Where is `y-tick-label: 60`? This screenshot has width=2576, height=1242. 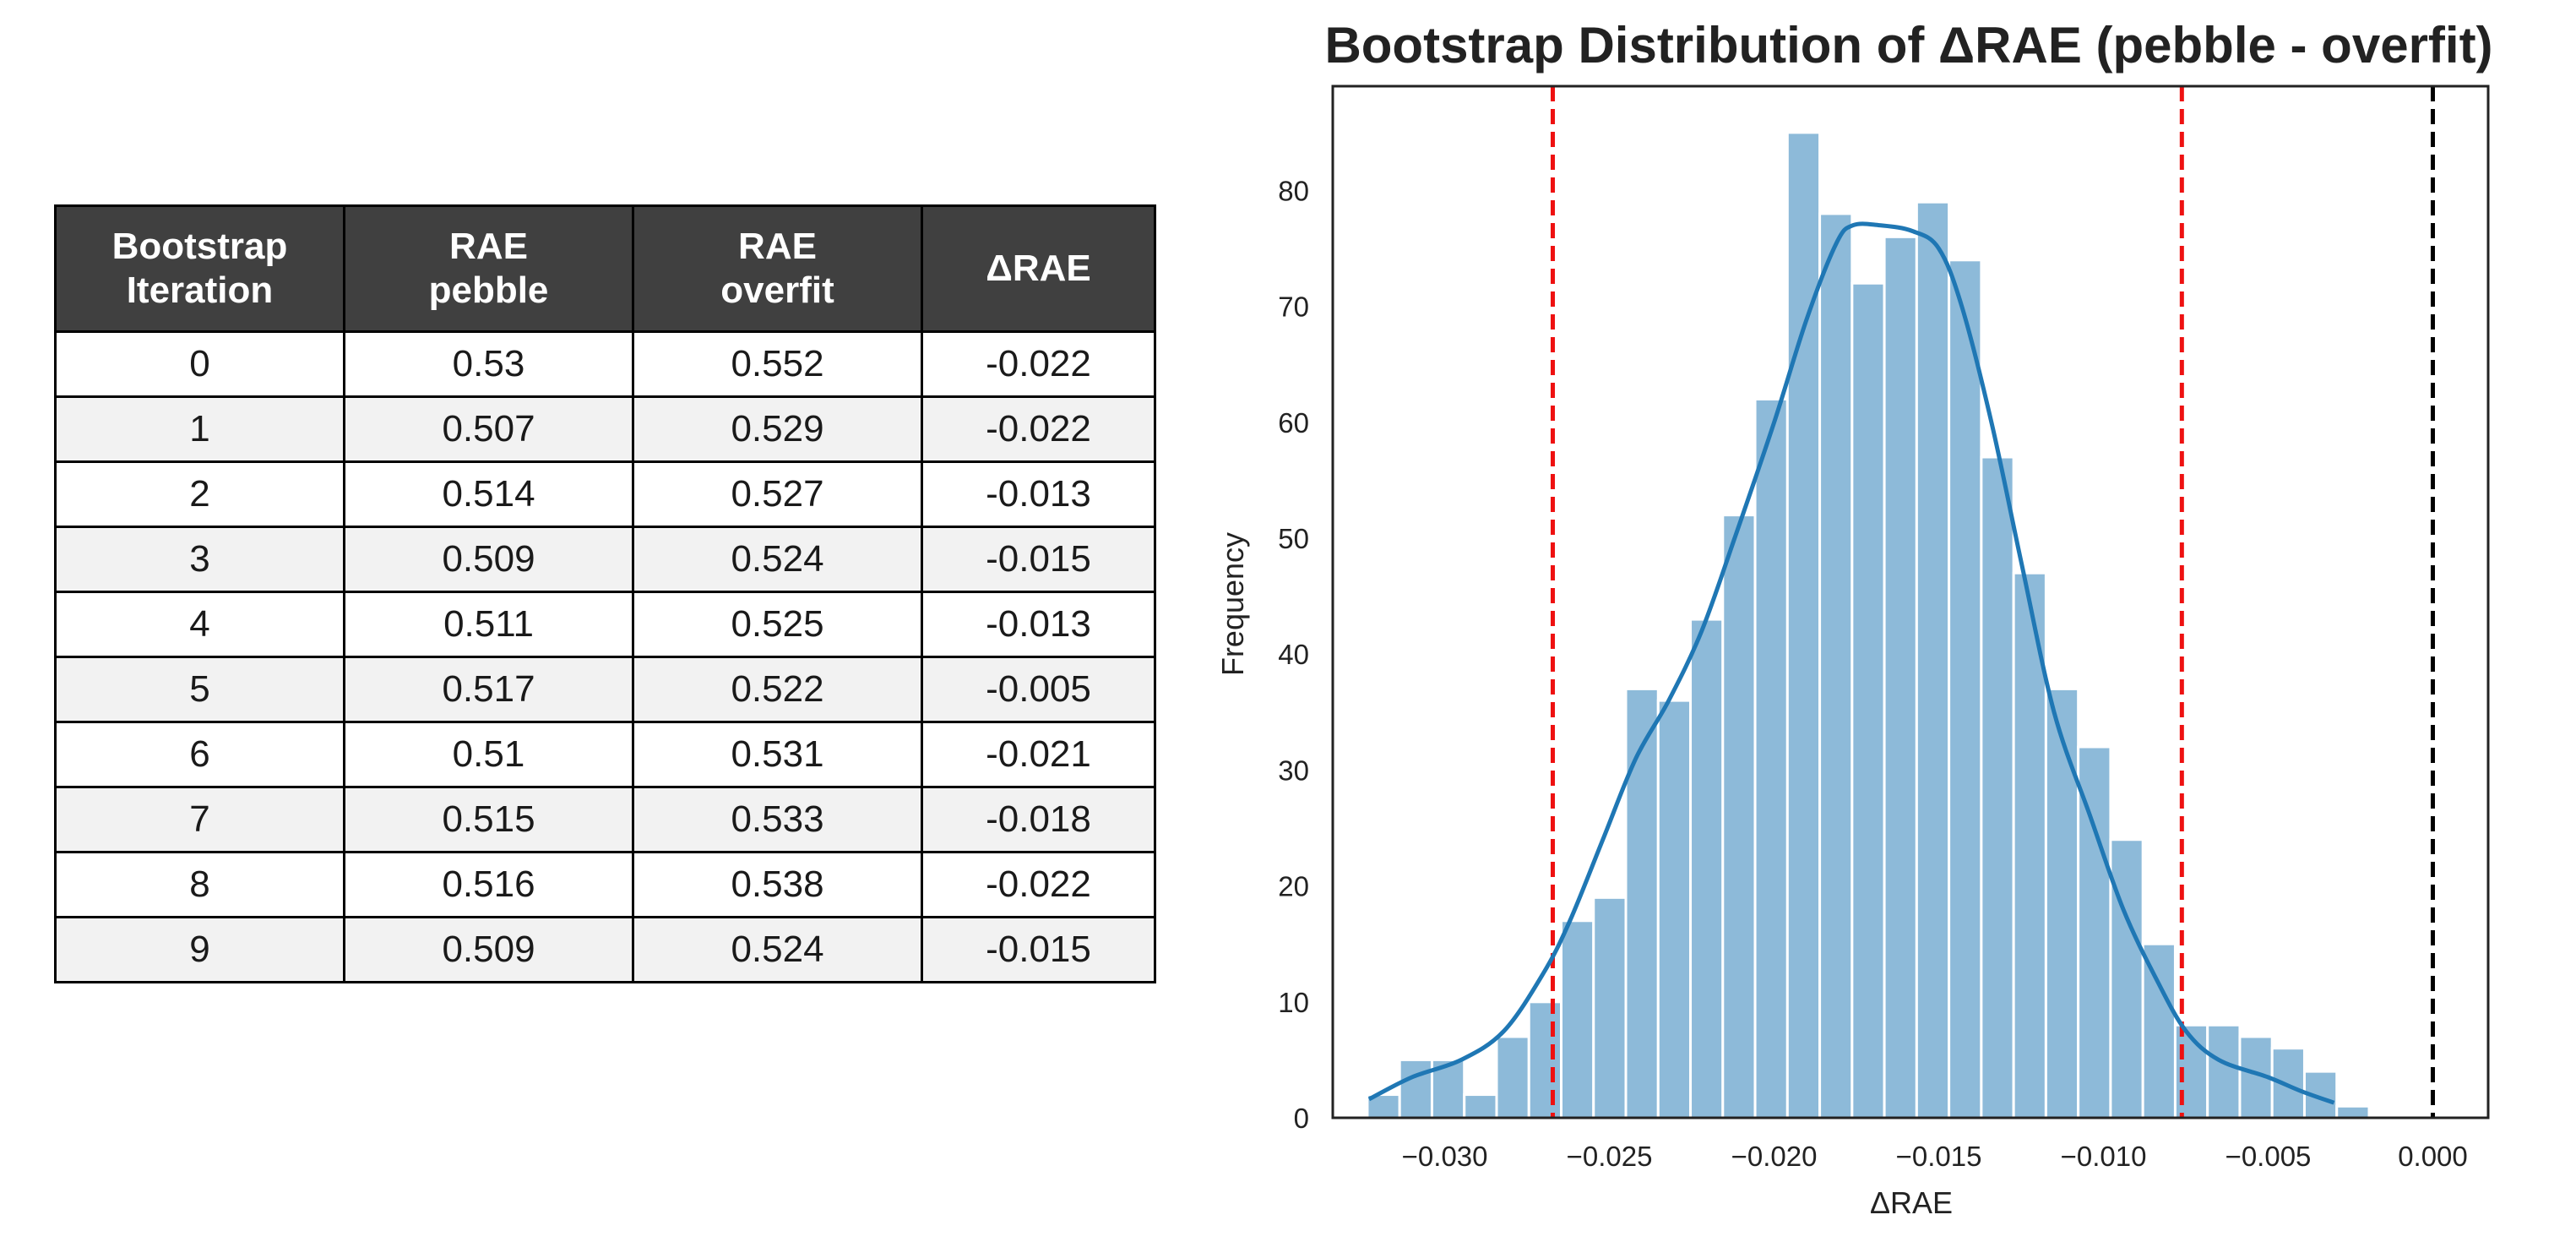
y-tick-label: 60 is located at coordinates (1293, 423).